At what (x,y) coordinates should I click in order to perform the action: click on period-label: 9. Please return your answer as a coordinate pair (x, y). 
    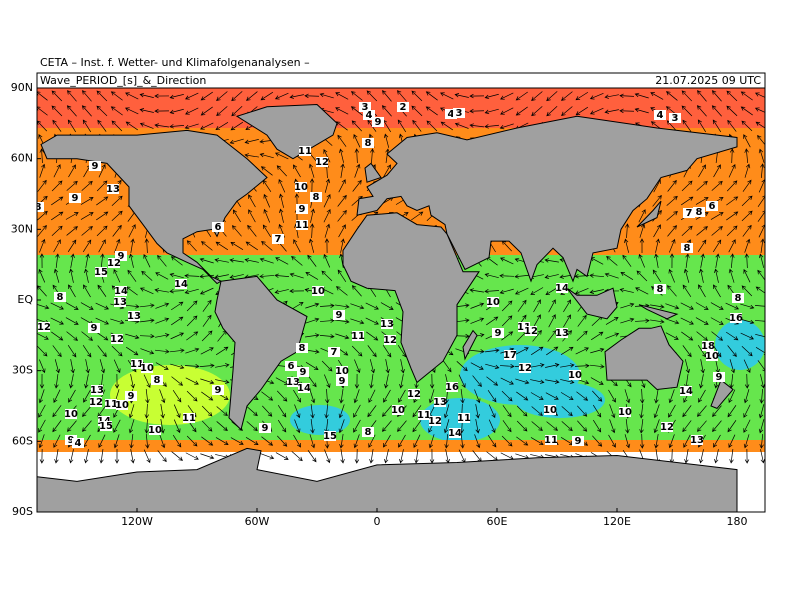
    Looking at the image, I should click on (95, 166).